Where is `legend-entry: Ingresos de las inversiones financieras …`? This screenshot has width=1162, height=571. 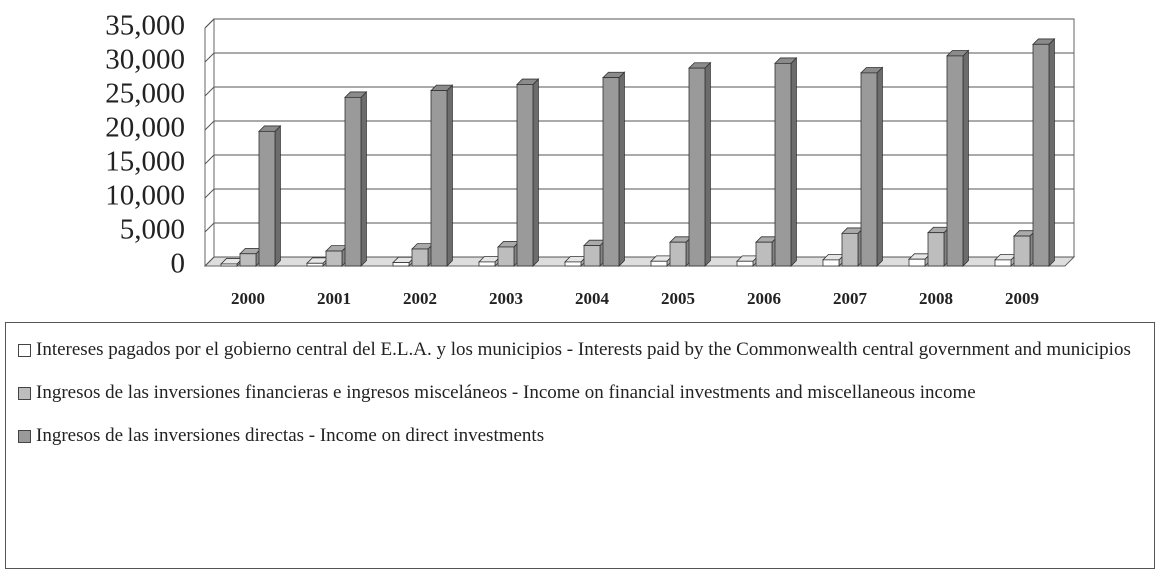 legend-entry: Ingresos de las inversiones financieras … is located at coordinates (580, 392).